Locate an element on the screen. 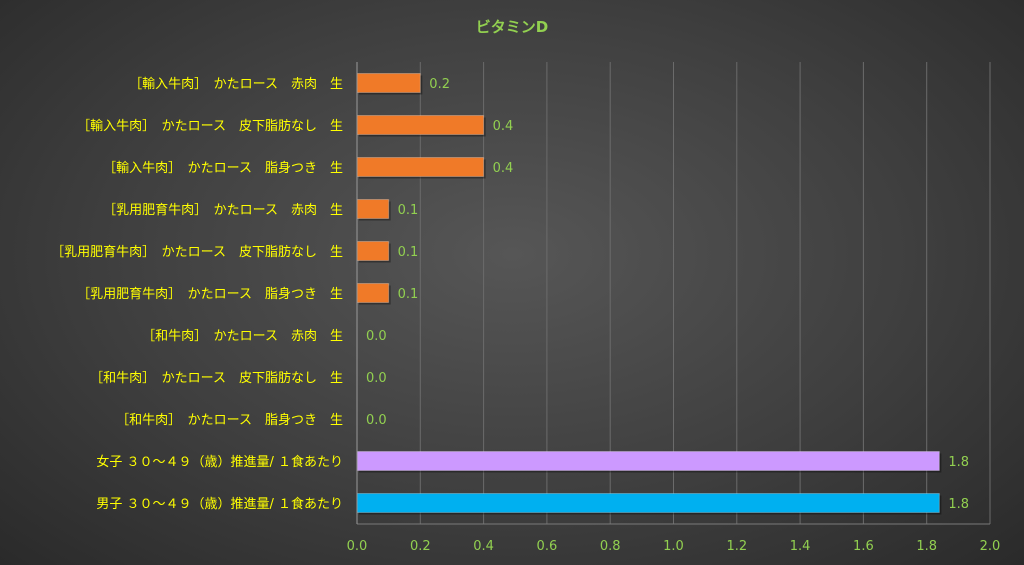 The image size is (1024, 565). x-tick-label: 0.6 is located at coordinates (547, 546).